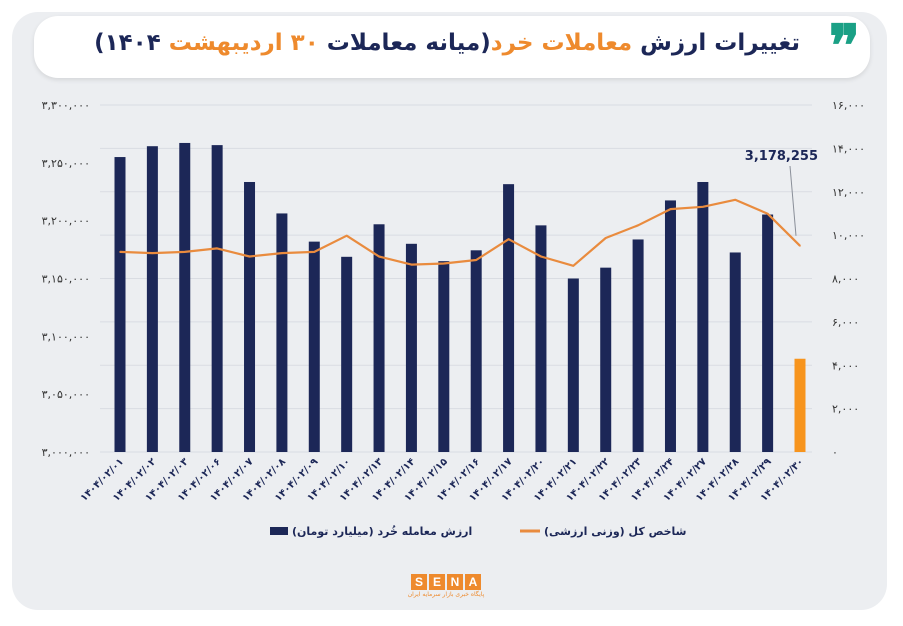 Image resolution: width=903 pixels, height=626 pixels. What do you see at coordinates (716, 43) in the screenshot?
I see `title-part-1: تغییرات ارزش` at bounding box center [716, 43].